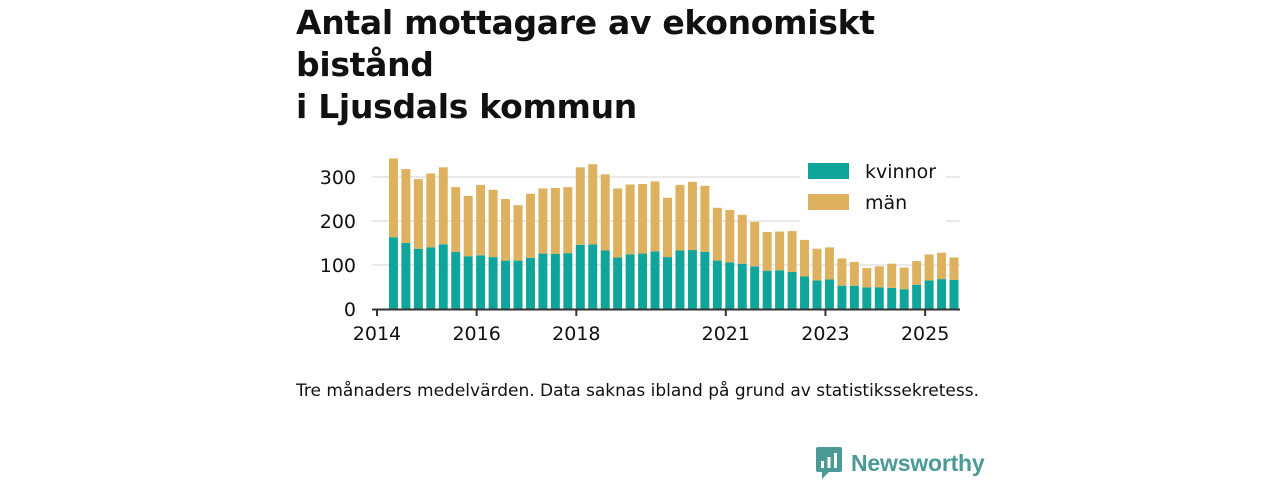 This screenshot has height=480, width=1280. I want to click on title-line-2: i Ljusdals kommun, so click(466, 106).